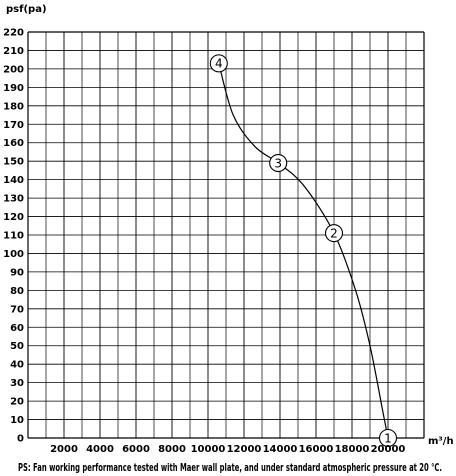 The width and height of the screenshot is (456, 476). What do you see at coordinates (17, 420) in the screenshot?
I see `y-tick-label: 10` at bounding box center [17, 420].